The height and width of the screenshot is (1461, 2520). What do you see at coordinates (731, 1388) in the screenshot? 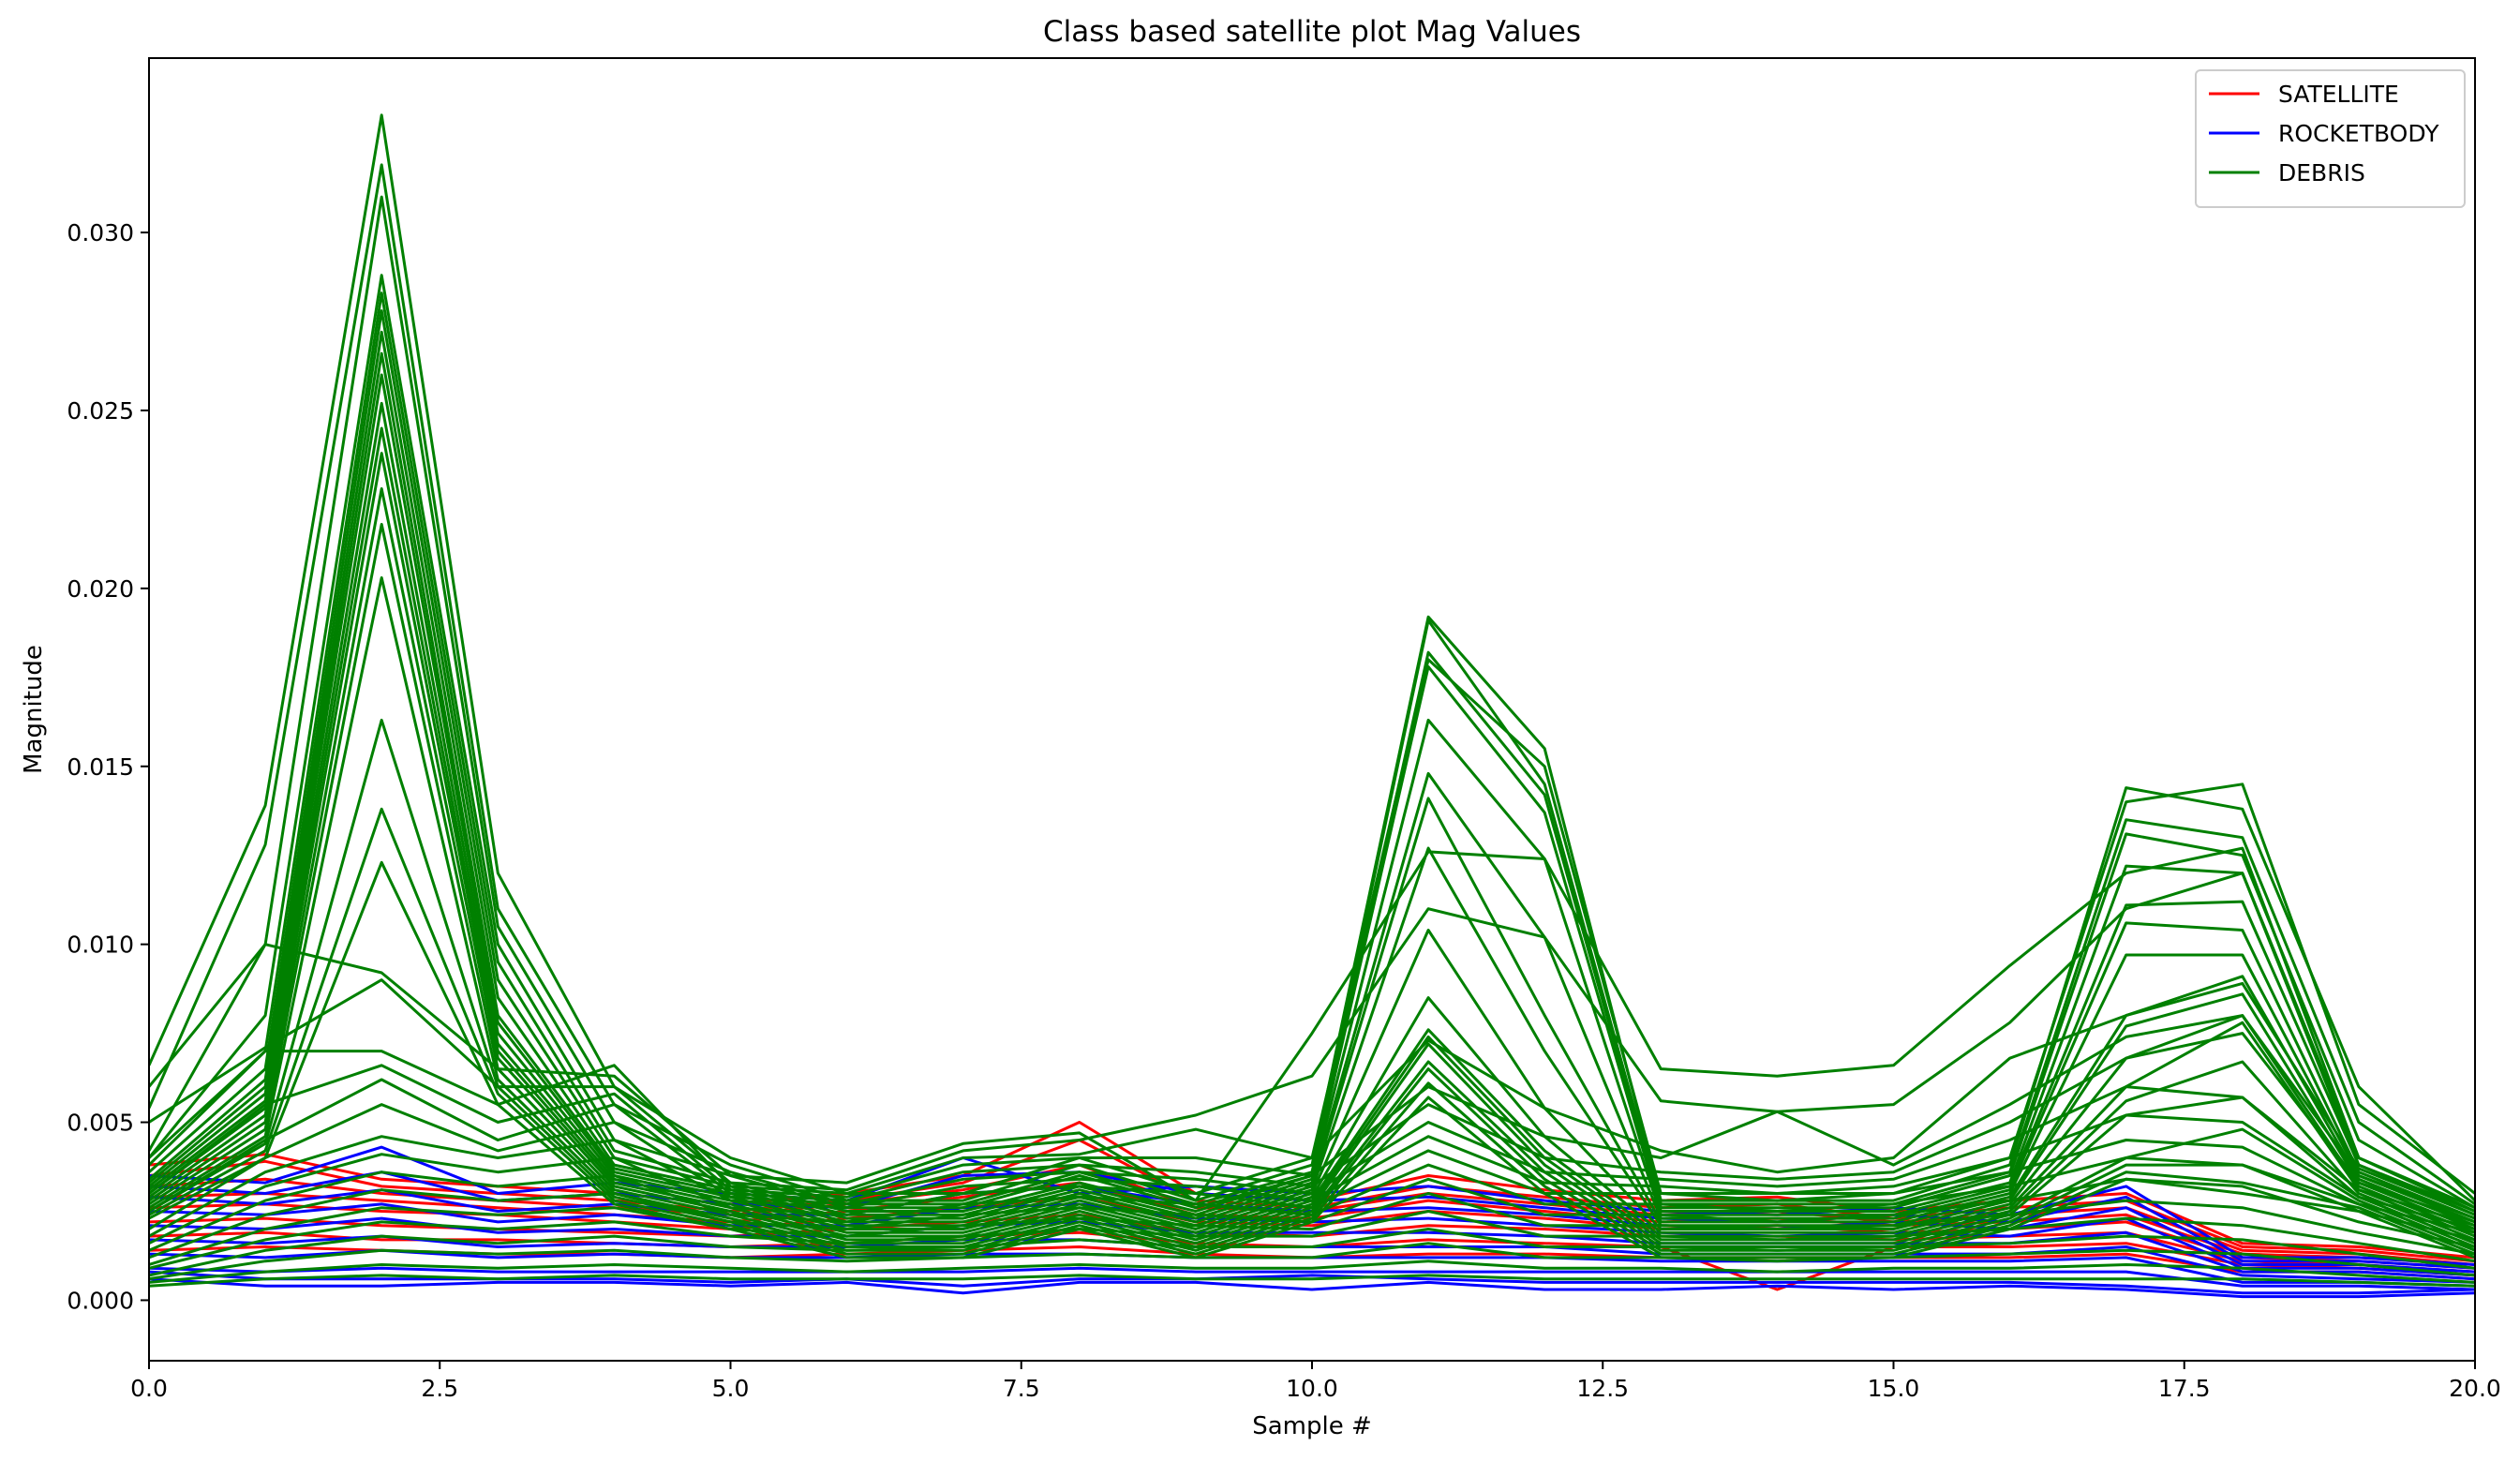
I see `x-tick-label: 5.0` at bounding box center [731, 1388].